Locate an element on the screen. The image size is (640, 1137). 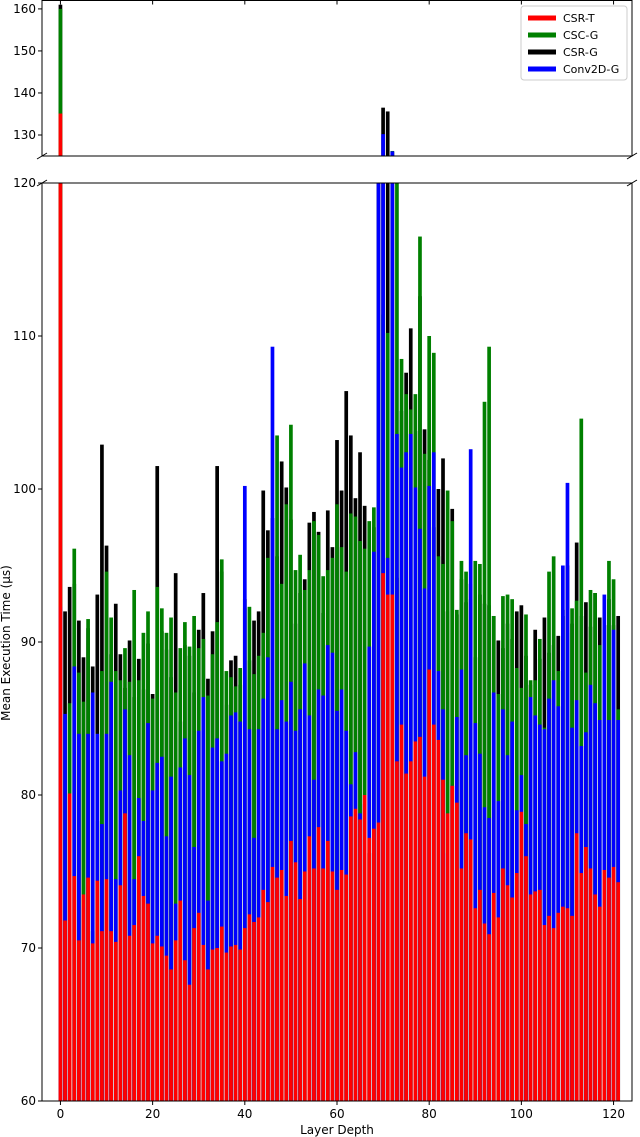
x-tick-label: 100 is located at coordinates (521, 1114).